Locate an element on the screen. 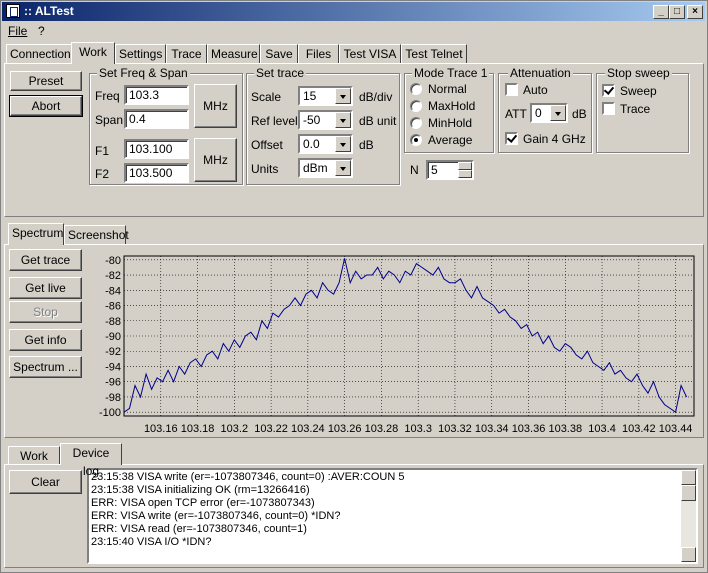 This screenshot has width=708, height=573. get-live-button: Get live is located at coordinates (45, 288).